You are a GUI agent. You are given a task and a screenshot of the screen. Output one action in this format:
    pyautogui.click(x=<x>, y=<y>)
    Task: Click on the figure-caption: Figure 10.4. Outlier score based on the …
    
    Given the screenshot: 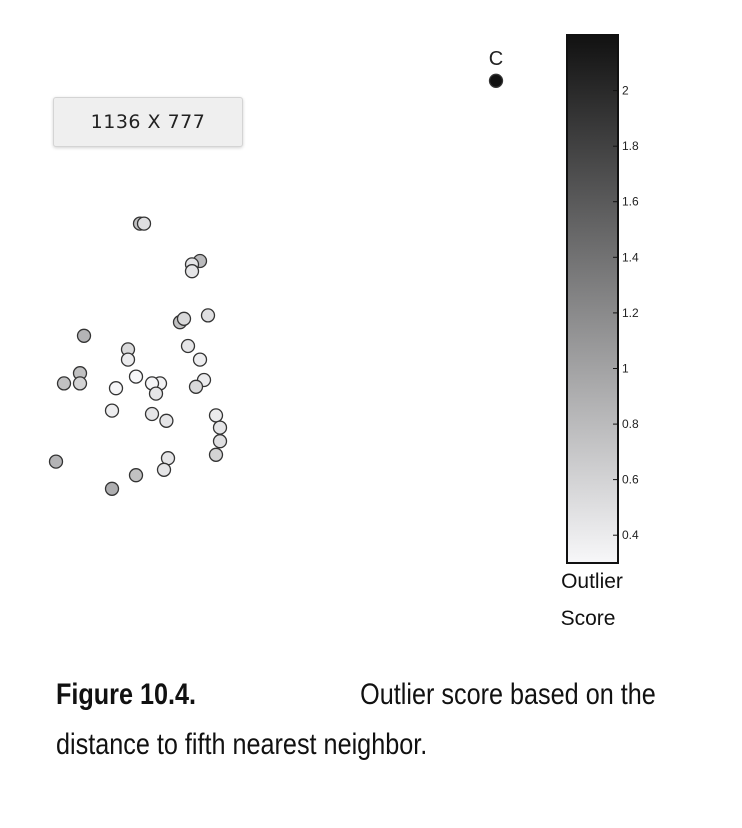 What is the action you would take?
    pyautogui.click(x=356, y=720)
    